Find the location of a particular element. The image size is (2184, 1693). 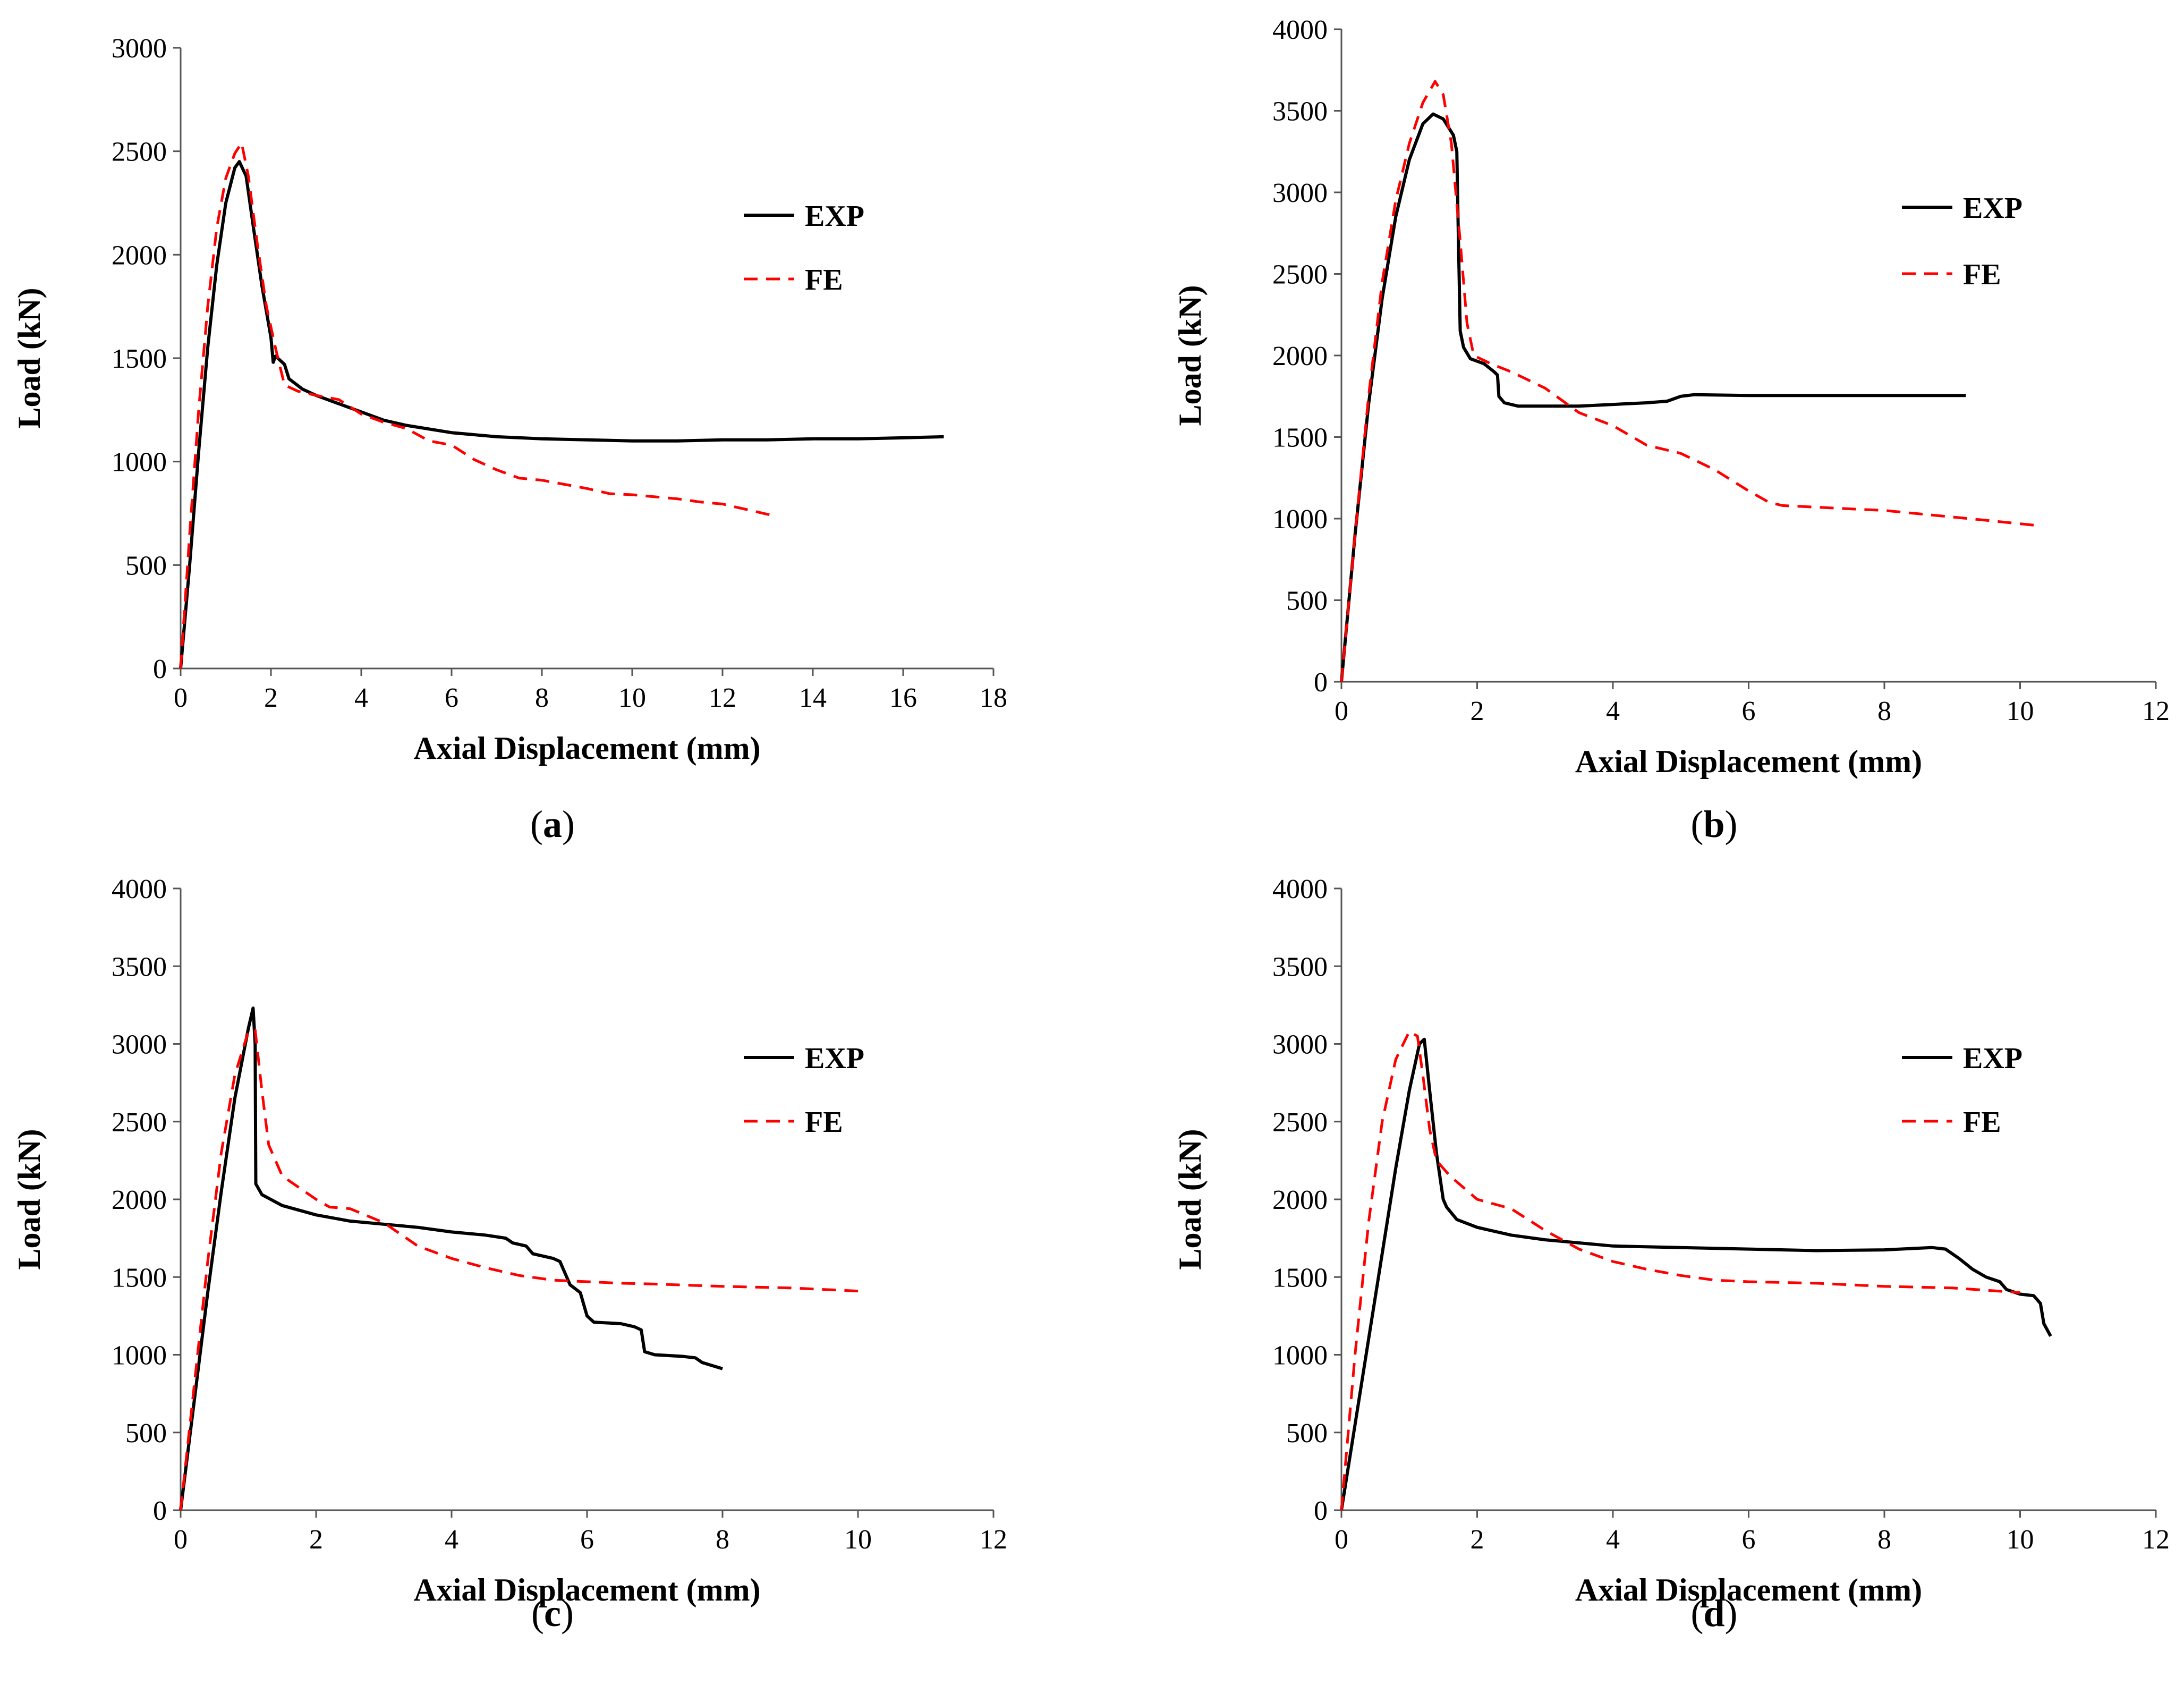

x-tick-label: 16 is located at coordinates (903, 698).